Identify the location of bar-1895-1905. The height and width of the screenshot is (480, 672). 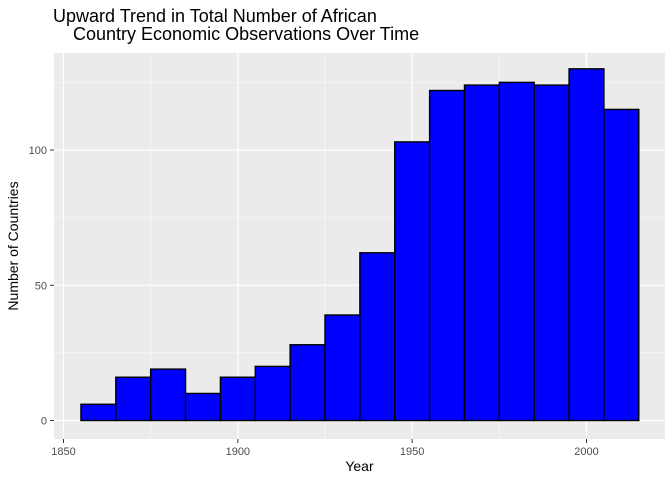
(237, 399).